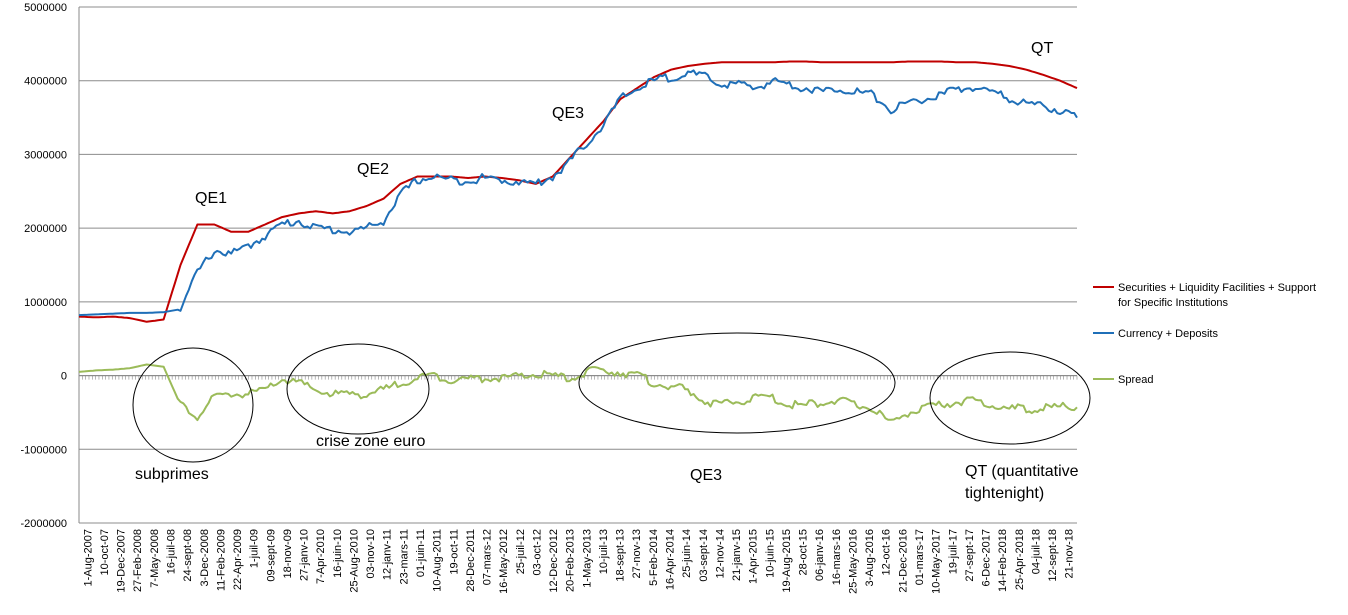 The image size is (1348, 615). I want to click on x-tick-label: 03-sept-14, so click(704, 555).